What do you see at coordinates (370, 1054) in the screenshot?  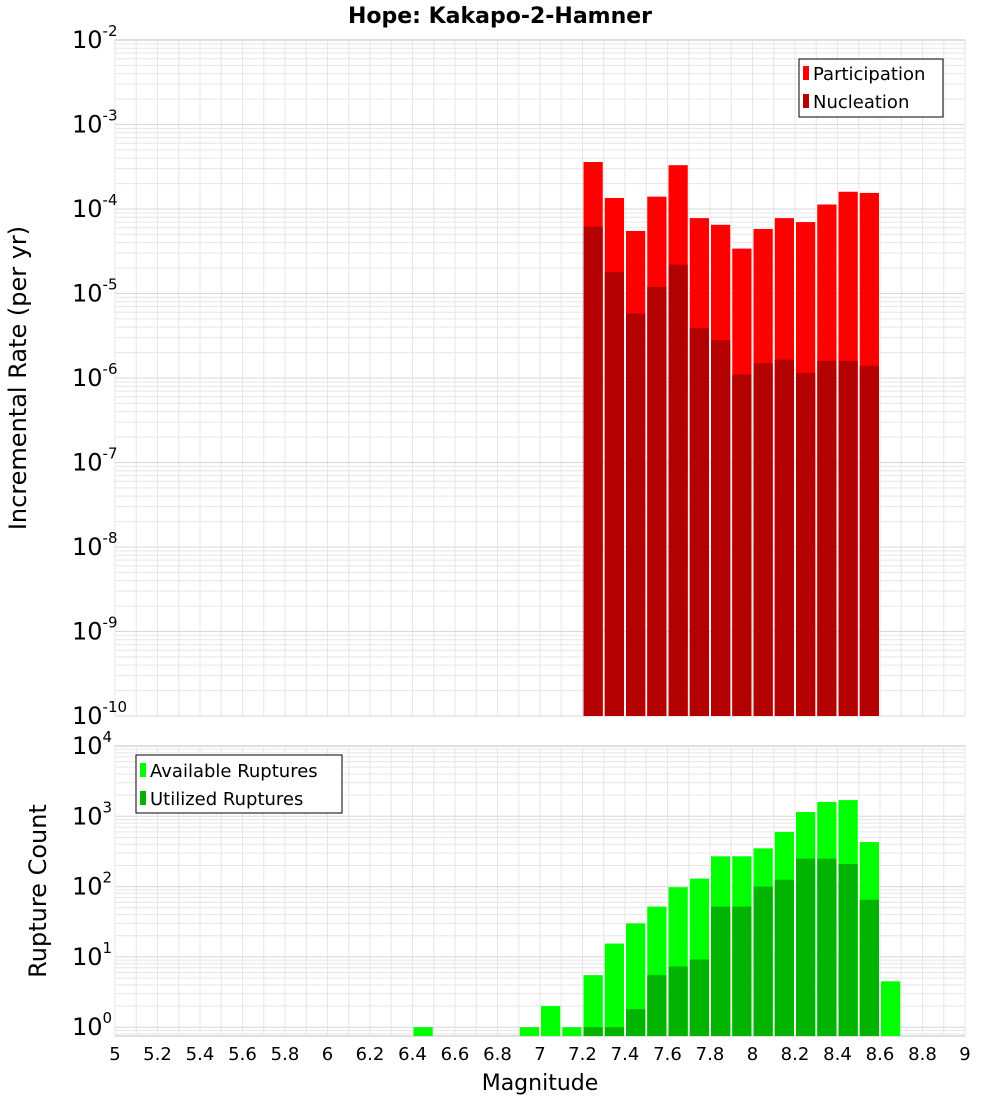 I see `x-tick-label: 6.2` at bounding box center [370, 1054].